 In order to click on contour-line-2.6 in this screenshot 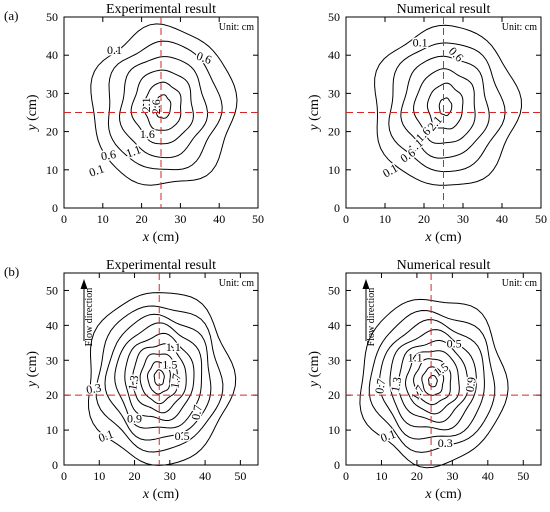, I will do `click(163, 106)`.